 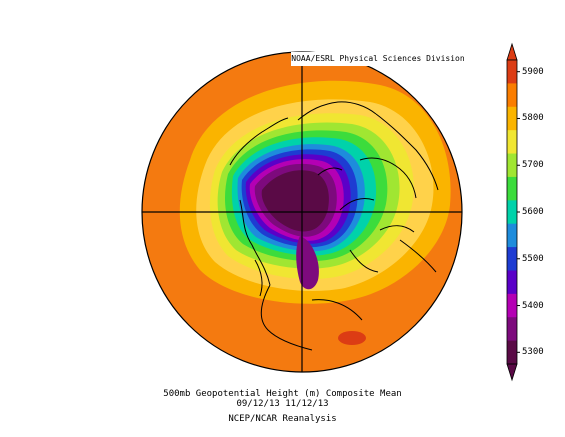 What do you see at coordinates (533, 118) in the screenshot?
I see `colorbar-tick-label: 5800` at bounding box center [533, 118].